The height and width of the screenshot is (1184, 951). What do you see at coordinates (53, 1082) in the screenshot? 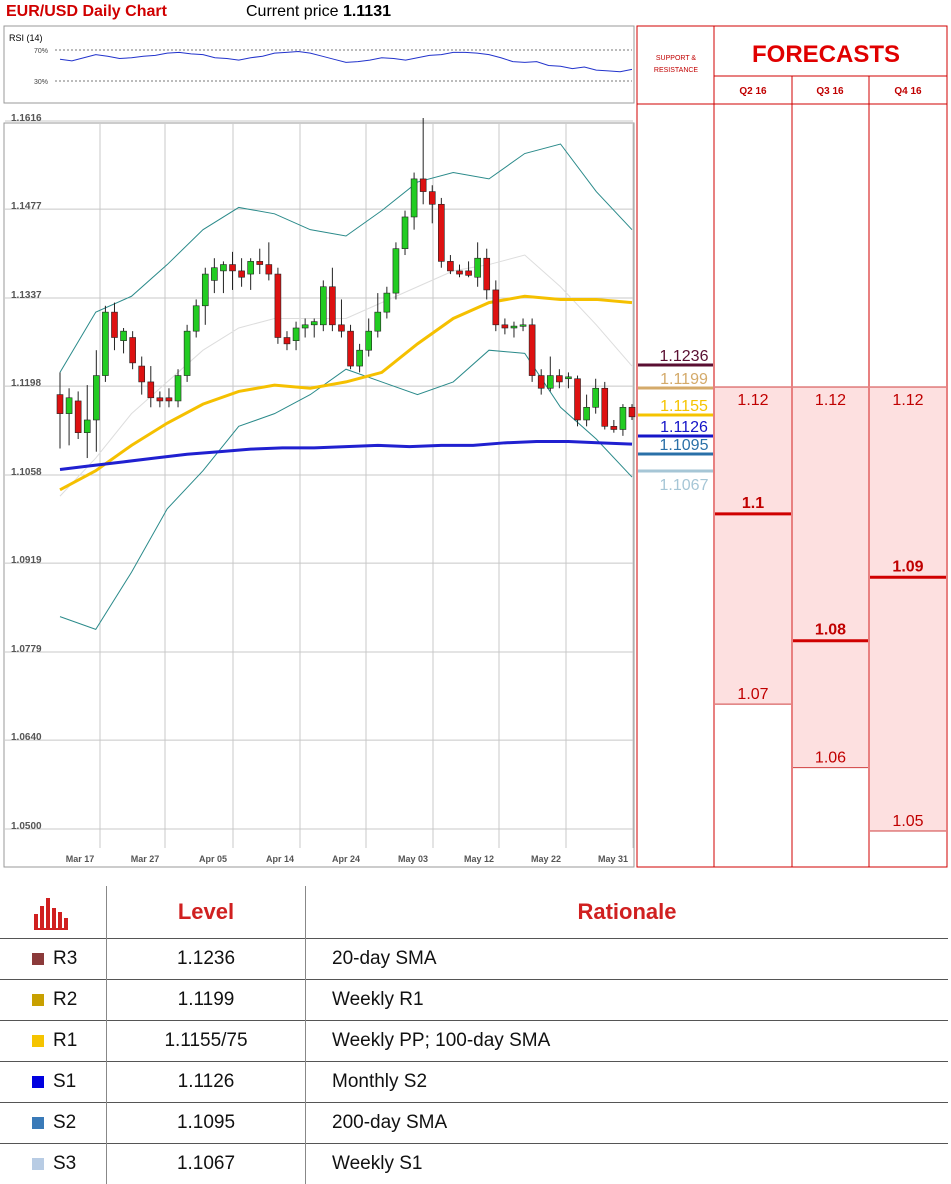
I see `level-code-cell: S1` at bounding box center [53, 1082].